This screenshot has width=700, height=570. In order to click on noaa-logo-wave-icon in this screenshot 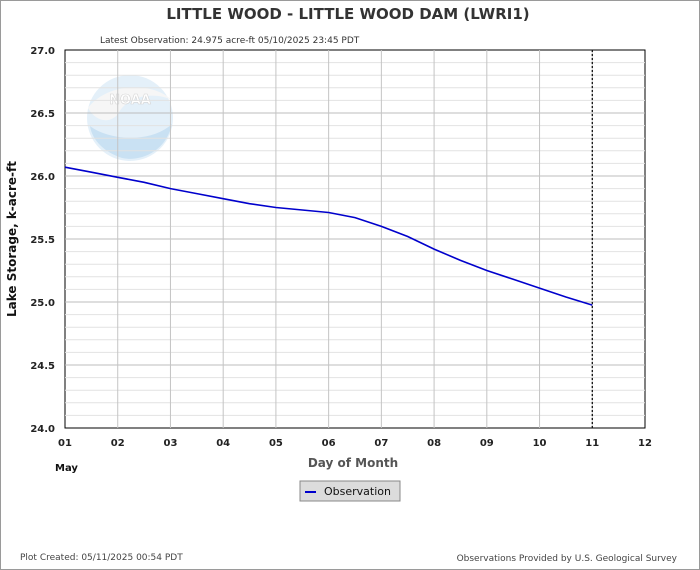, I will do `click(131, 141)`.